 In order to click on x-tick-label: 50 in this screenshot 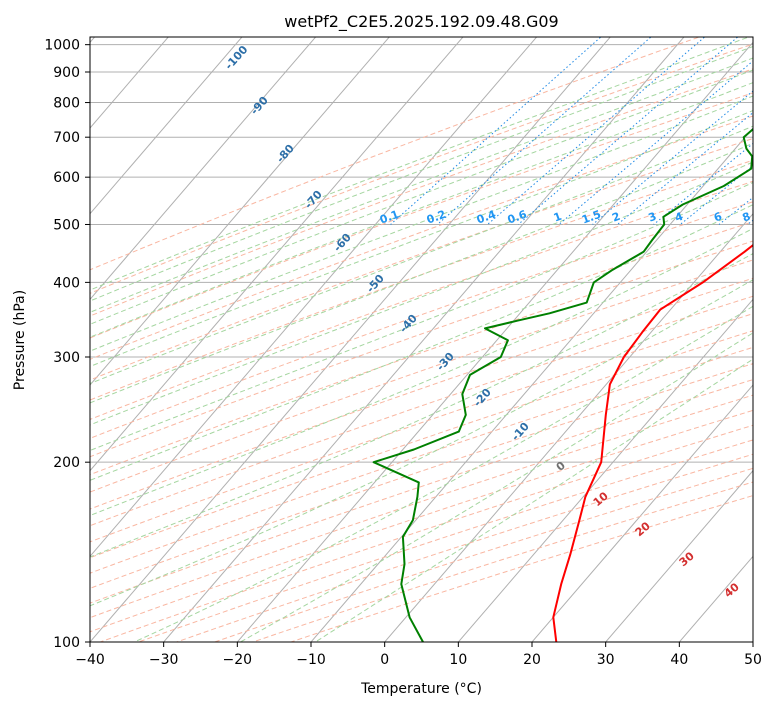, I will do `click(753, 660)`.